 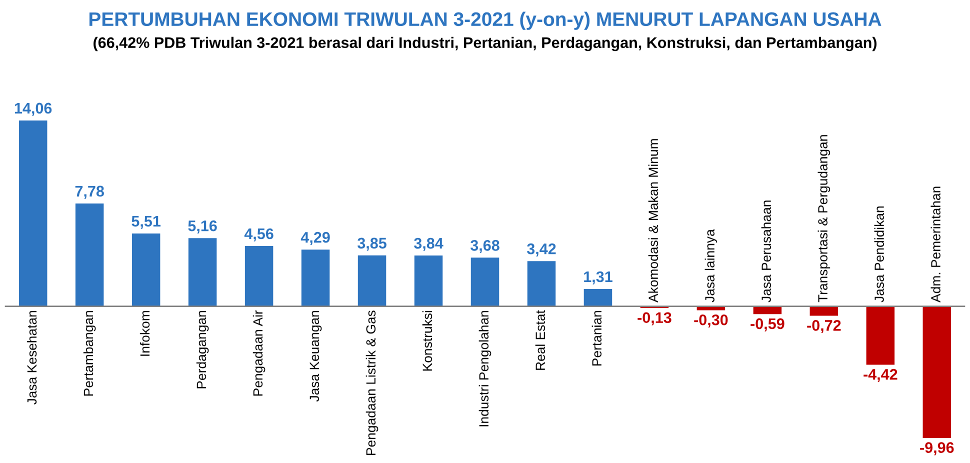 What do you see at coordinates (485, 44) in the screenshot?
I see `chart-subtitle: (66,42% PDB Triwulan 3-2021 berasal dari Industri, Pertanian, Perdagangan, Konstruksi, dan Pertambangan)` at bounding box center [485, 44].